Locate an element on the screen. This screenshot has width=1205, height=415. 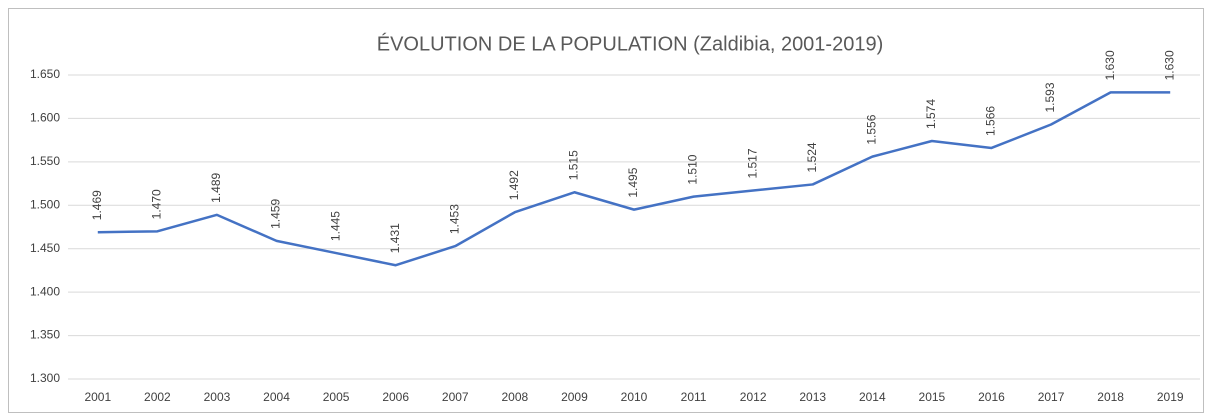
x-tick-label: 2006 is located at coordinates (395, 397).